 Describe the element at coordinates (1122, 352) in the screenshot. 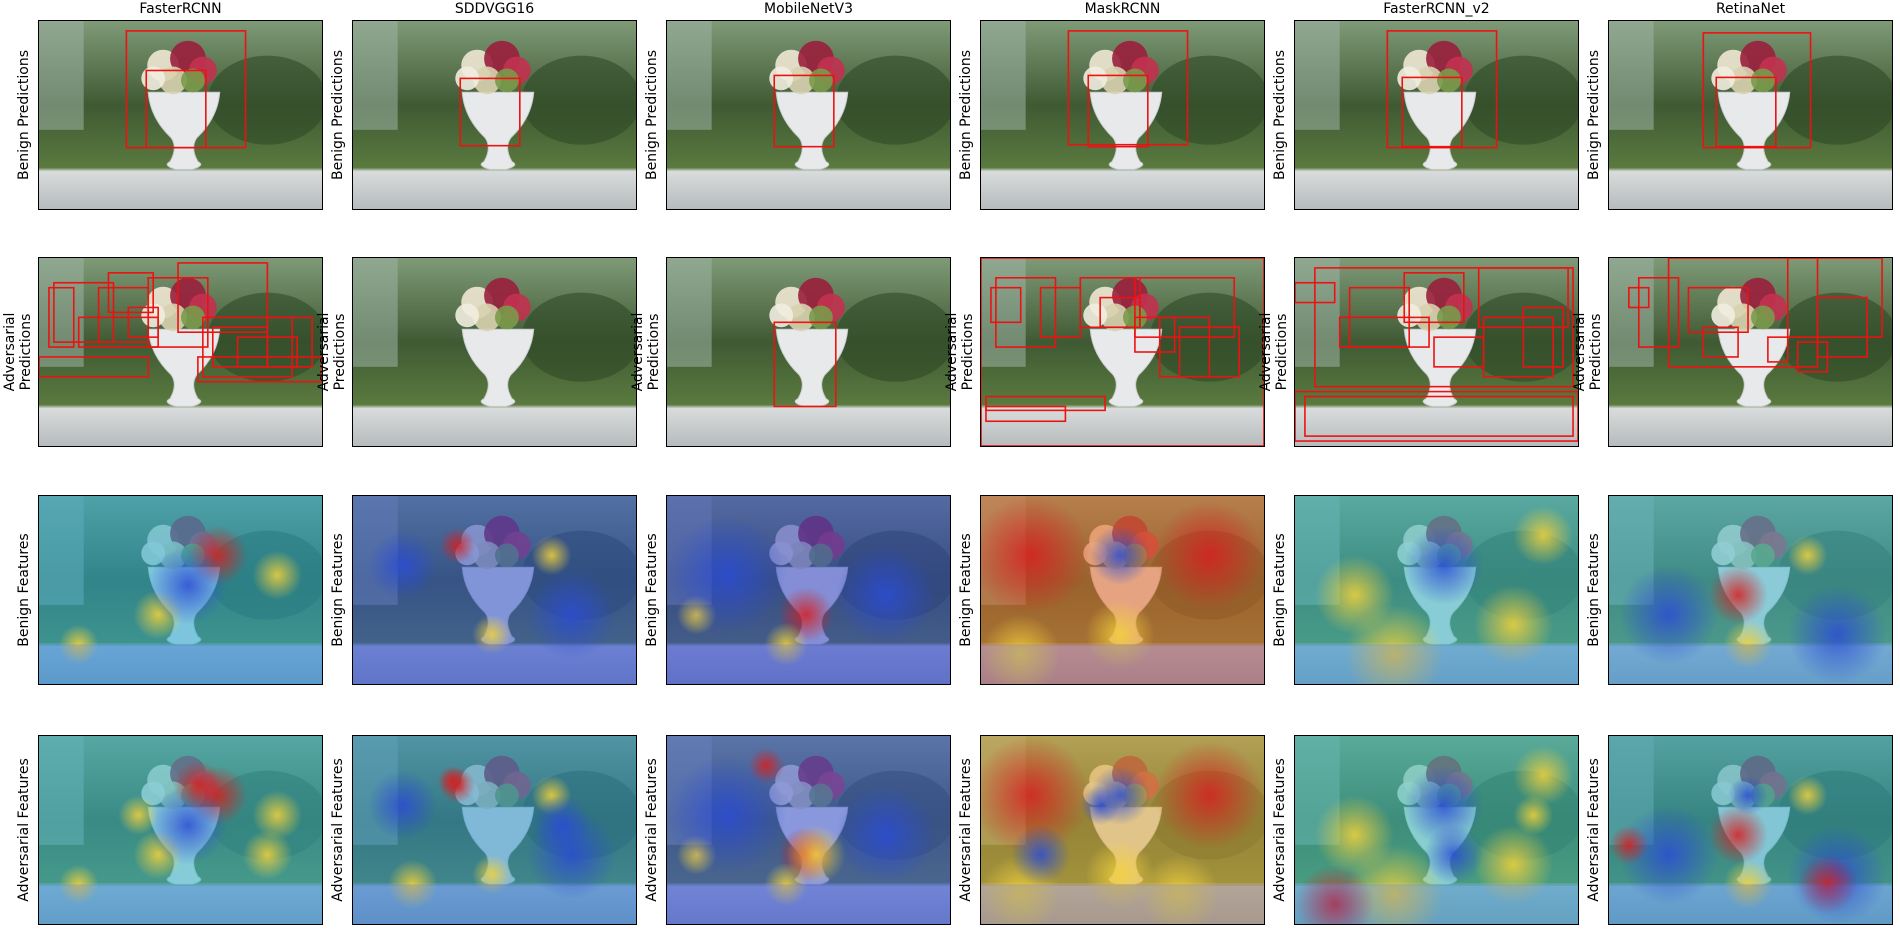

I see `adversarial-predictions-panel-maskrcnn` at that location.